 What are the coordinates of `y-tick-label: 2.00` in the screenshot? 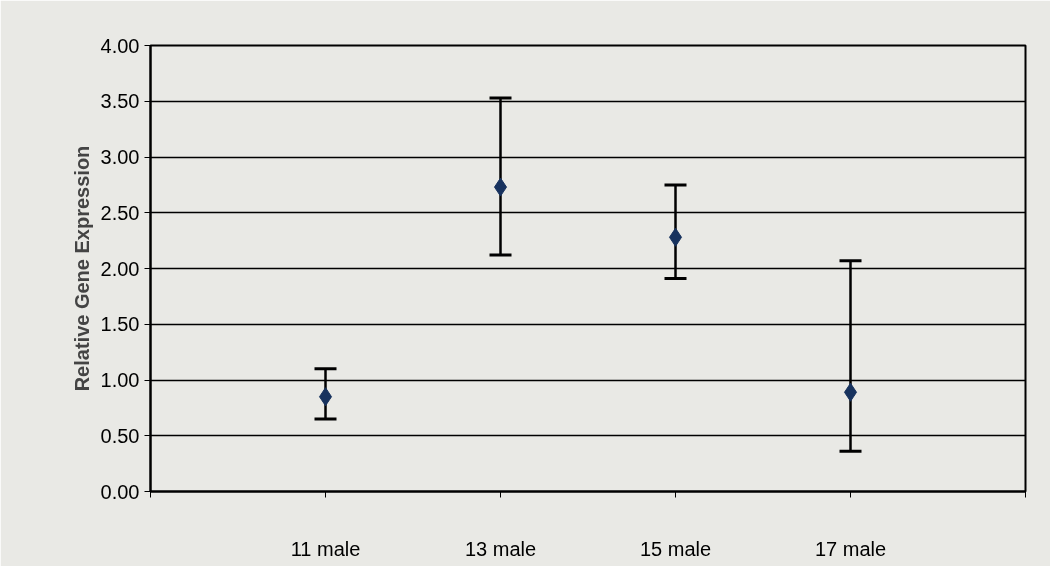 It's located at (120, 268).